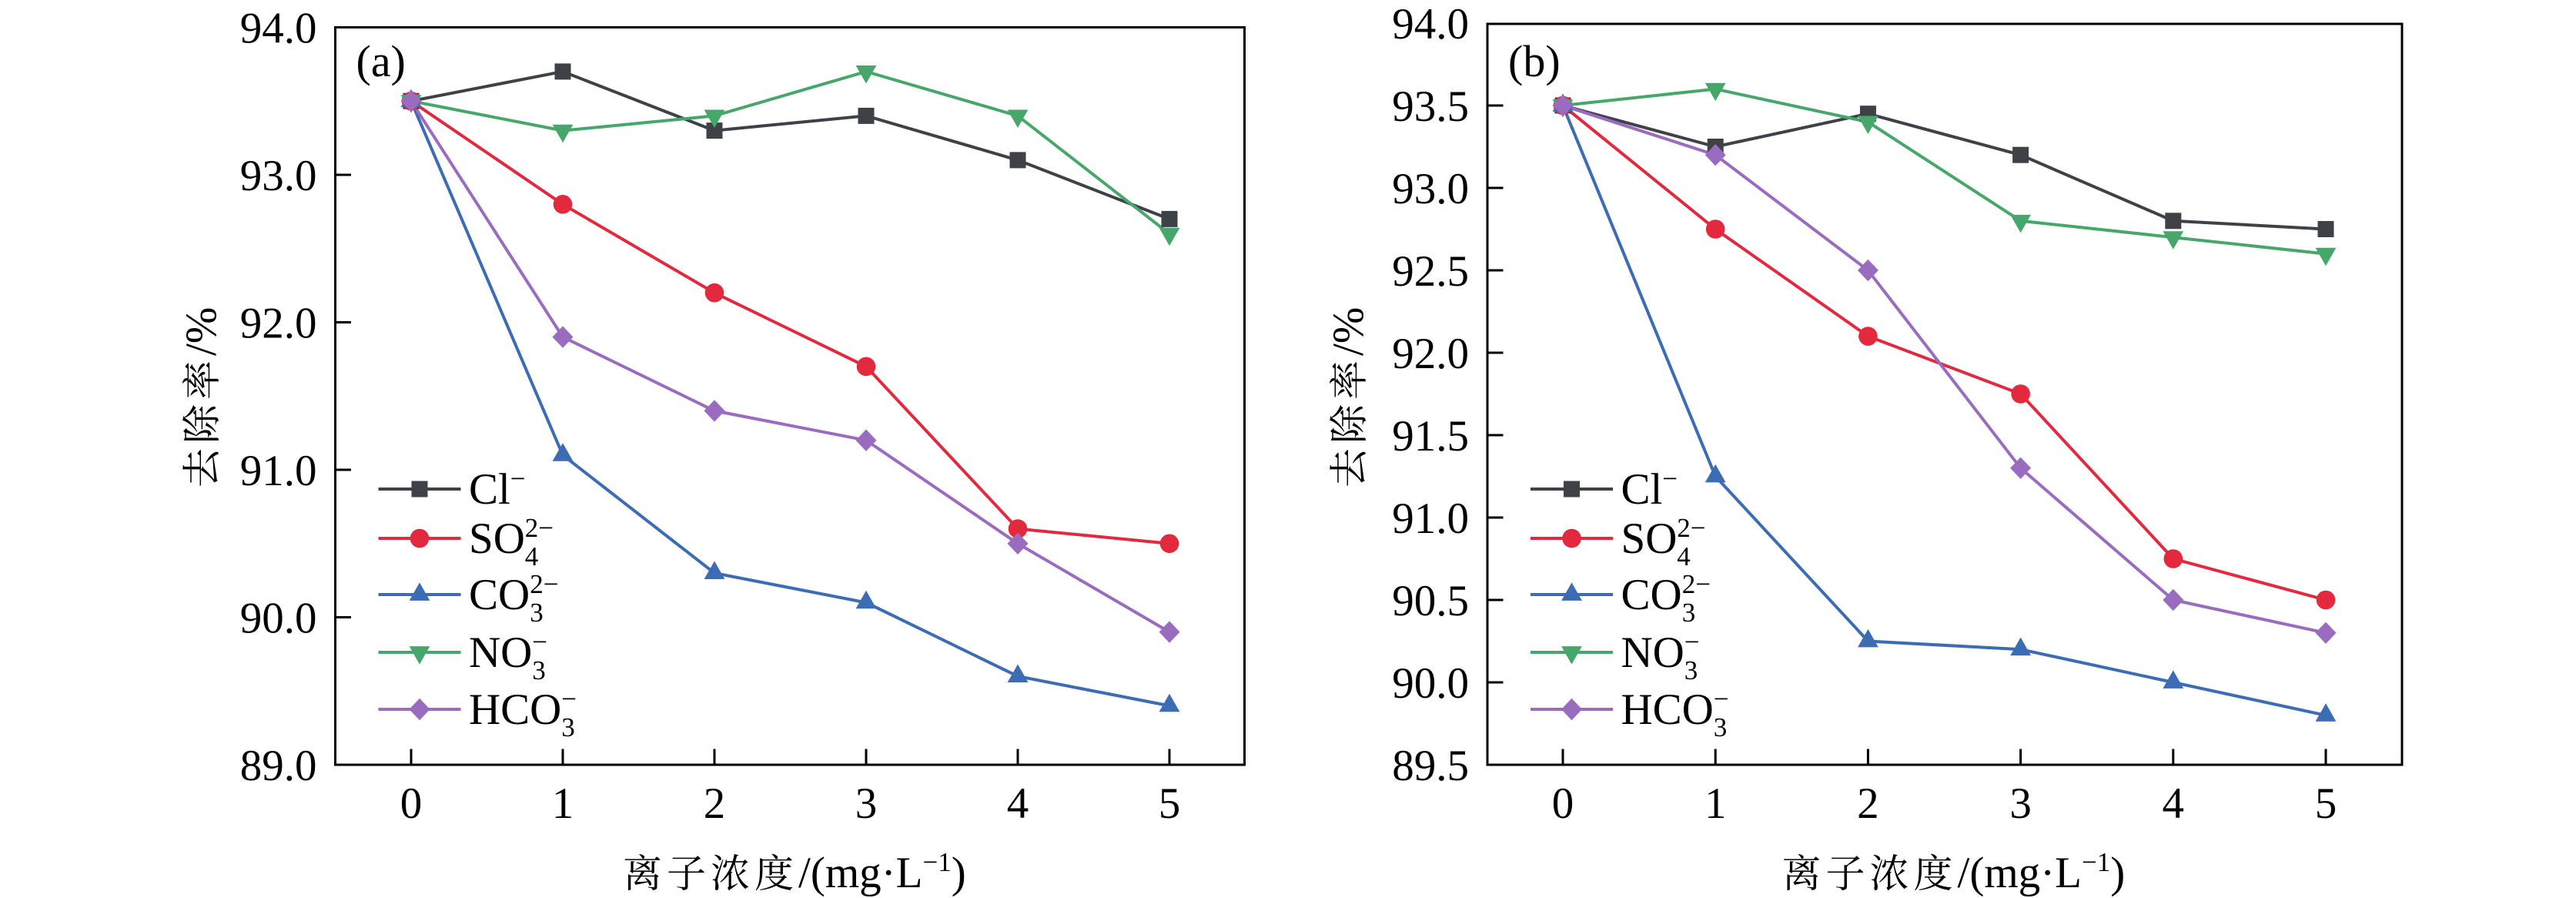  I want to click on svg-text: (b), so click(1535, 61).